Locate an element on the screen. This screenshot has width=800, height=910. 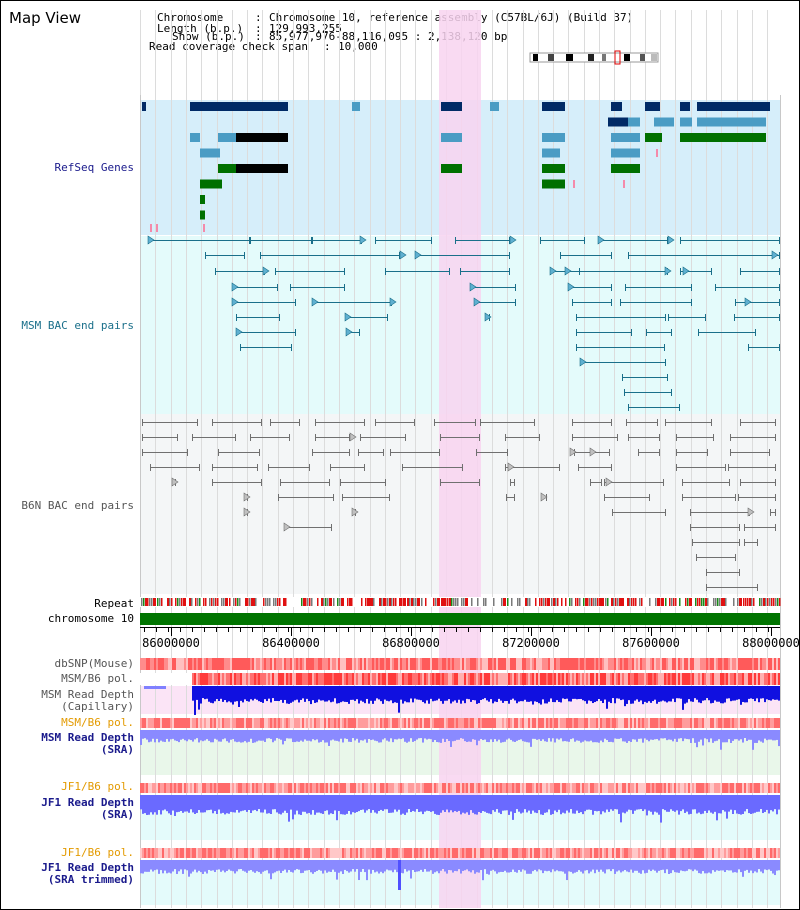
label-msm-bac: MSM BAC end pairs is located at coordinates (77, 325).